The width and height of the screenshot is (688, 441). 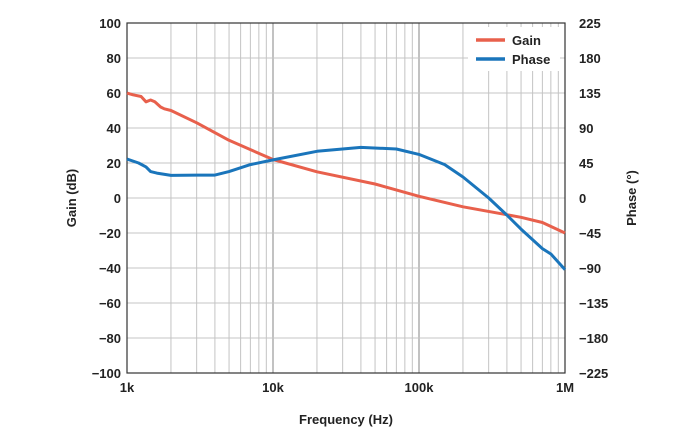 I want to click on y-tick-label: 0, so click(x=117, y=198).